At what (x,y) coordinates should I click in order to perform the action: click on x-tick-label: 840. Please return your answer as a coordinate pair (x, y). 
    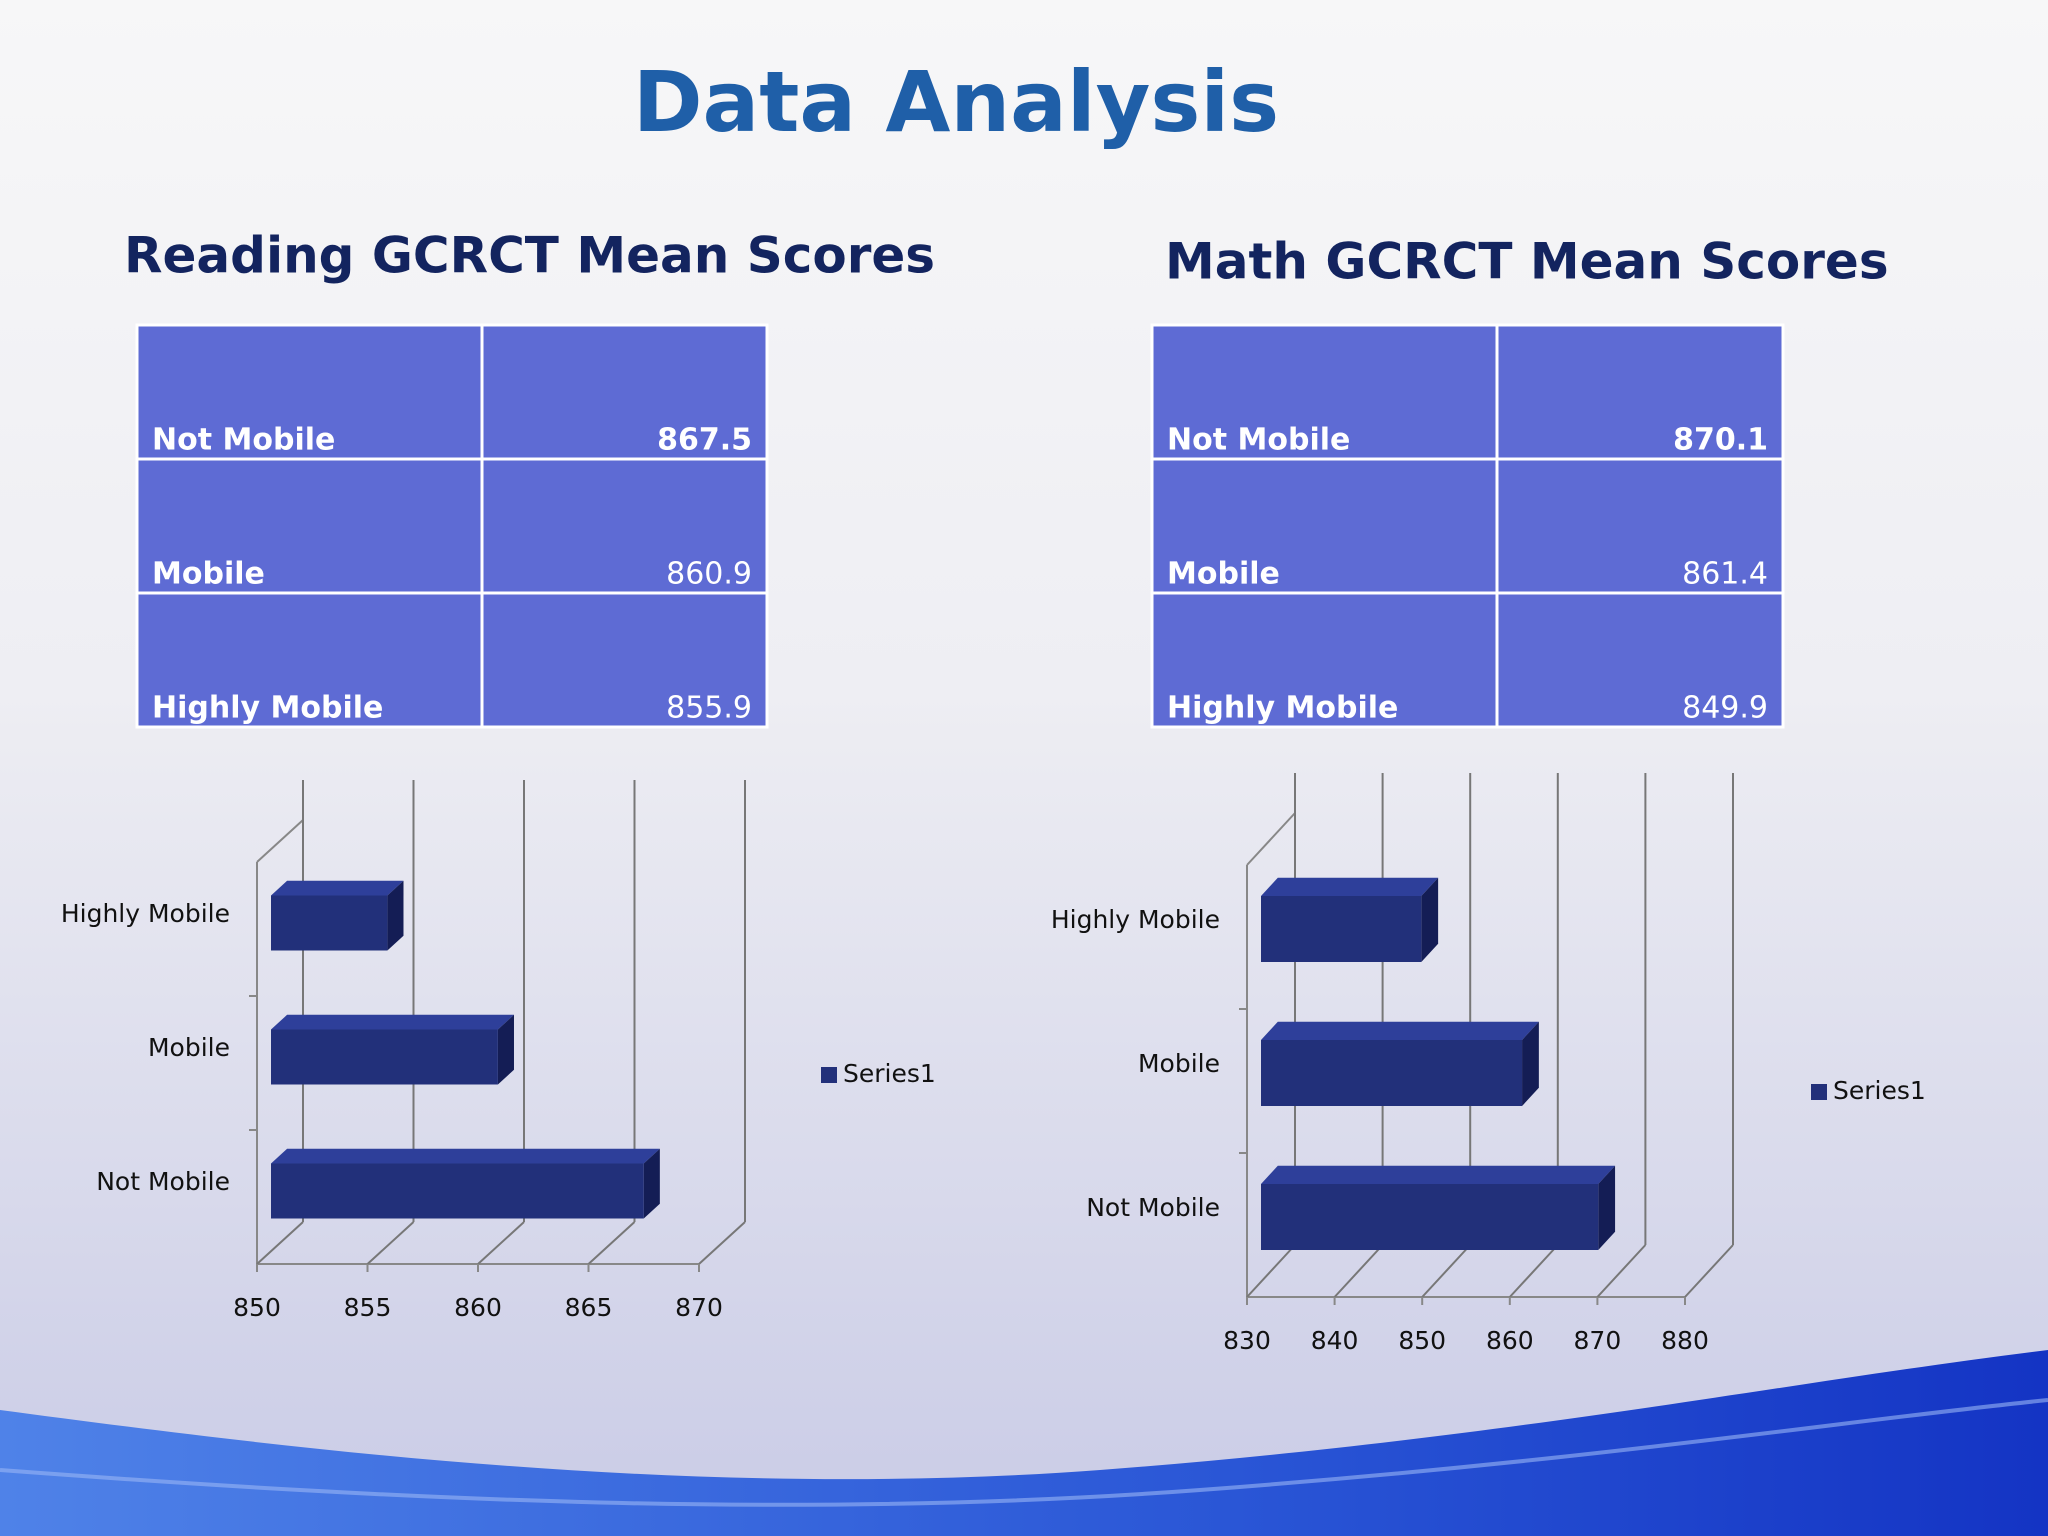
    Looking at the image, I should click on (1335, 1340).